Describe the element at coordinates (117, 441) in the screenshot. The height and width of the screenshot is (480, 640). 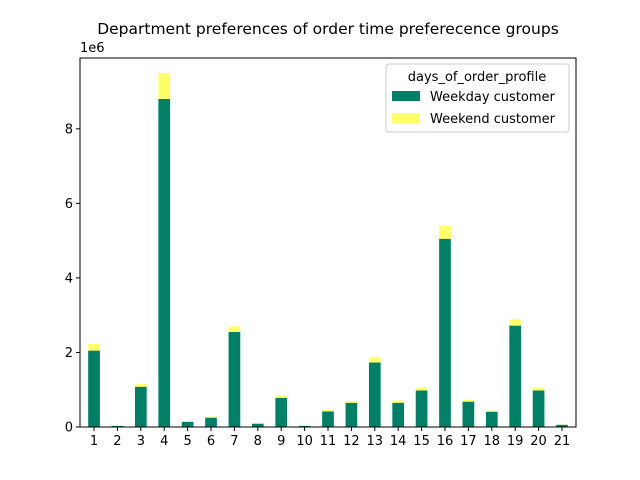
I see `x-tick-label-2: 2` at that location.